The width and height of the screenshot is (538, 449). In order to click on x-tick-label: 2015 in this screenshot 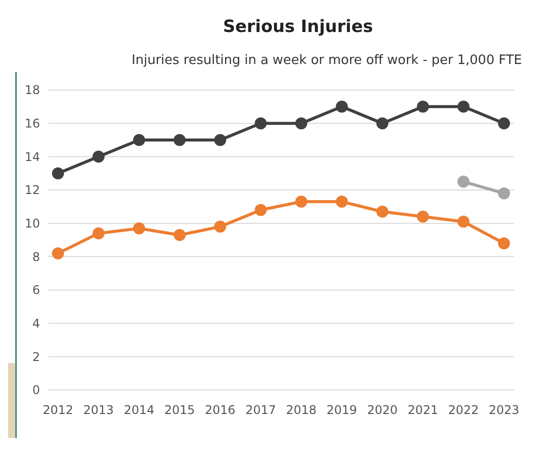, I will do `click(179, 410)`.